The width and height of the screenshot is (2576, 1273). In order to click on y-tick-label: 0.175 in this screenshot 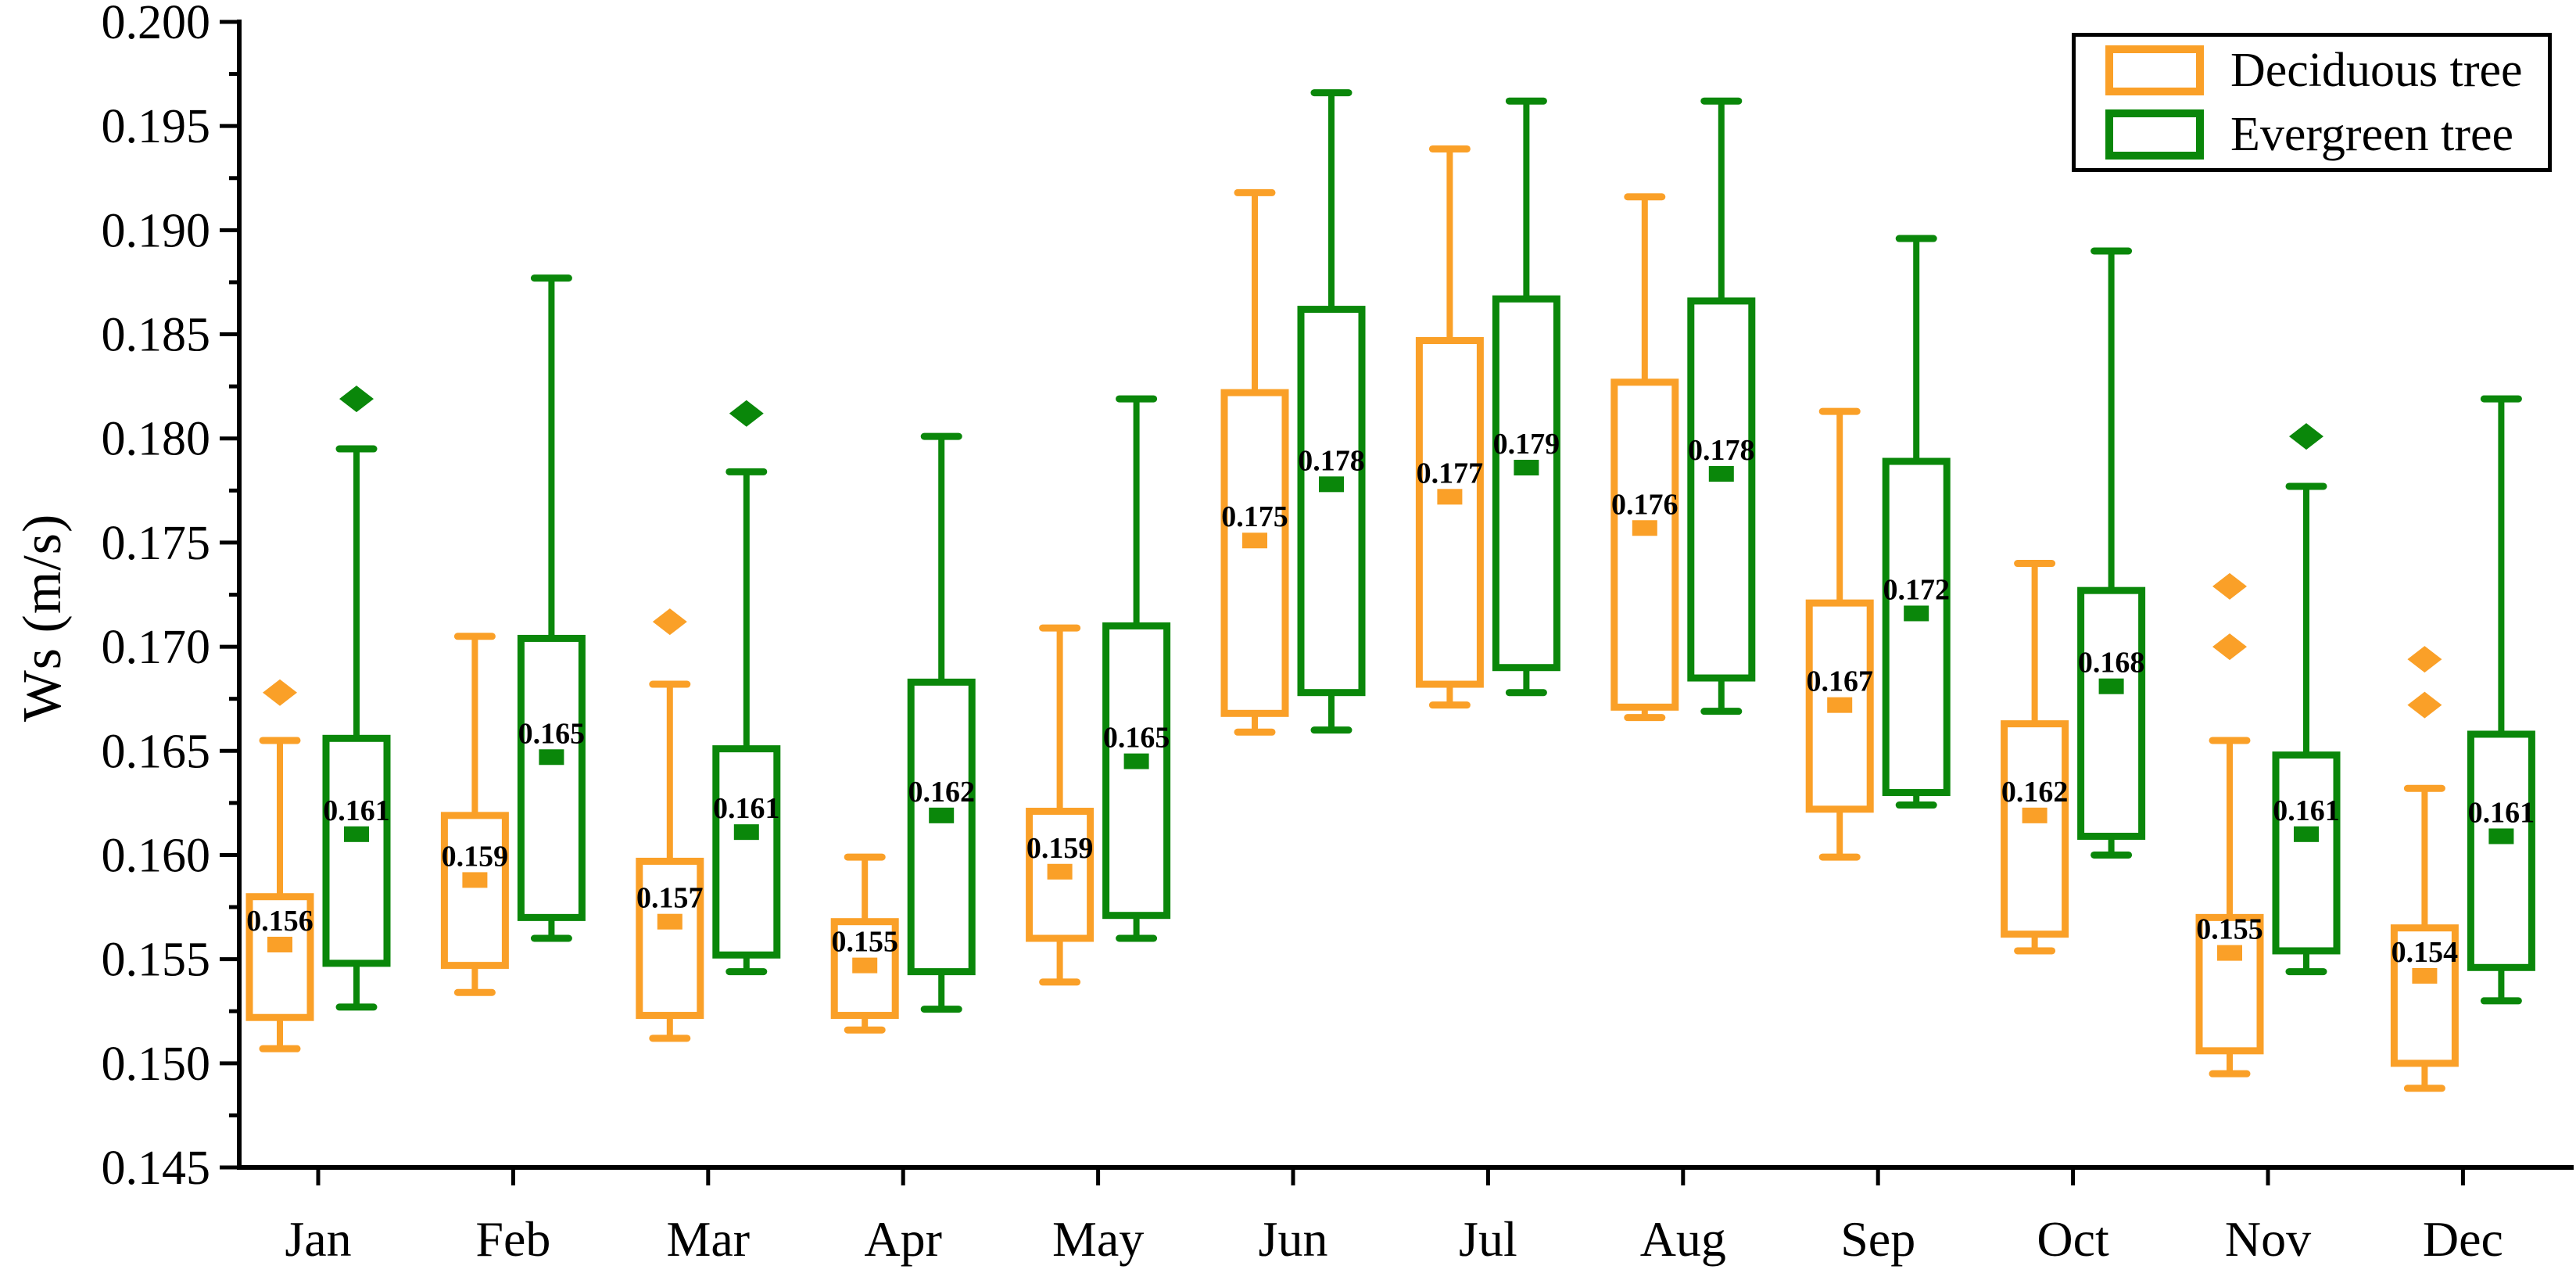, I will do `click(156, 543)`.